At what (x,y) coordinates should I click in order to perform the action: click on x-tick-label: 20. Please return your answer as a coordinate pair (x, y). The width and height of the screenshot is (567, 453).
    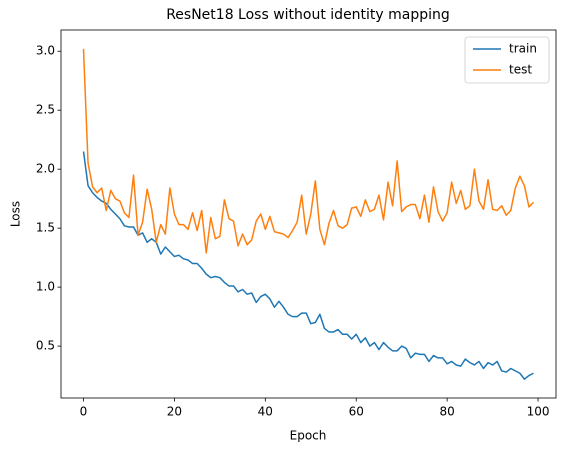
    Looking at the image, I should click on (174, 412).